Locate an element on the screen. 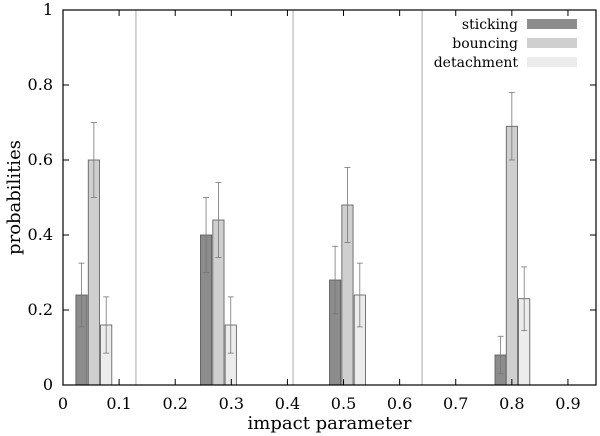 This screenshot has height=436, width=600. x-tick-label-7: 0.7 is located at coordinates (455, 403).